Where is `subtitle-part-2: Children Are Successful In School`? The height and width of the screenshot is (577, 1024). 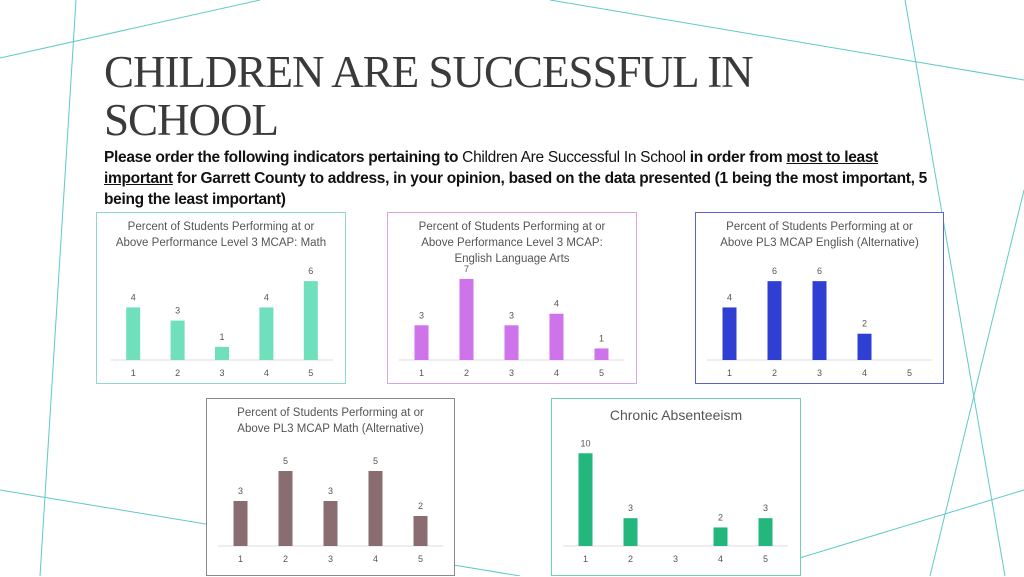
subtitle-part-2: Children Are Successful In School is located at coordinates (574, 157).